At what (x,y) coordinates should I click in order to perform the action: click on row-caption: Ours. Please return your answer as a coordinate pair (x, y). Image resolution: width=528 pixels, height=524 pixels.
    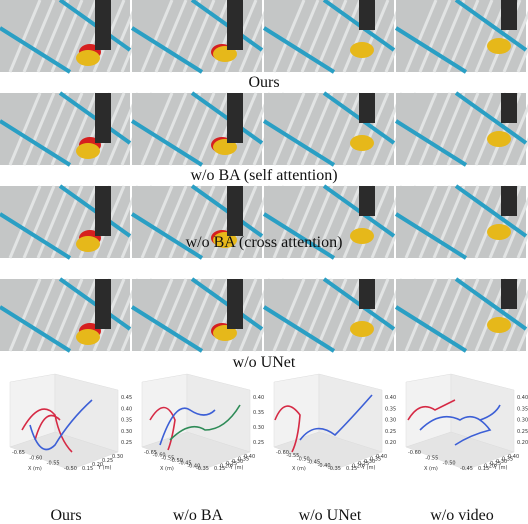
    Looking at the image, I should click on (263, 82).